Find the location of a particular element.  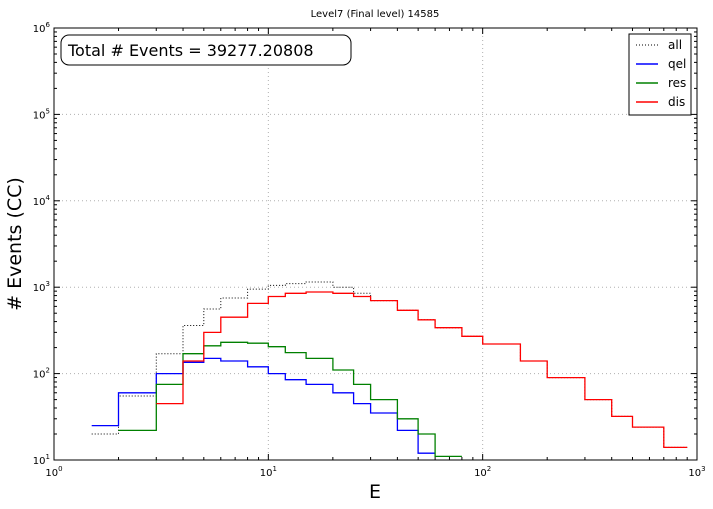

legend-label-all: all is located at coordinates (675, 45).